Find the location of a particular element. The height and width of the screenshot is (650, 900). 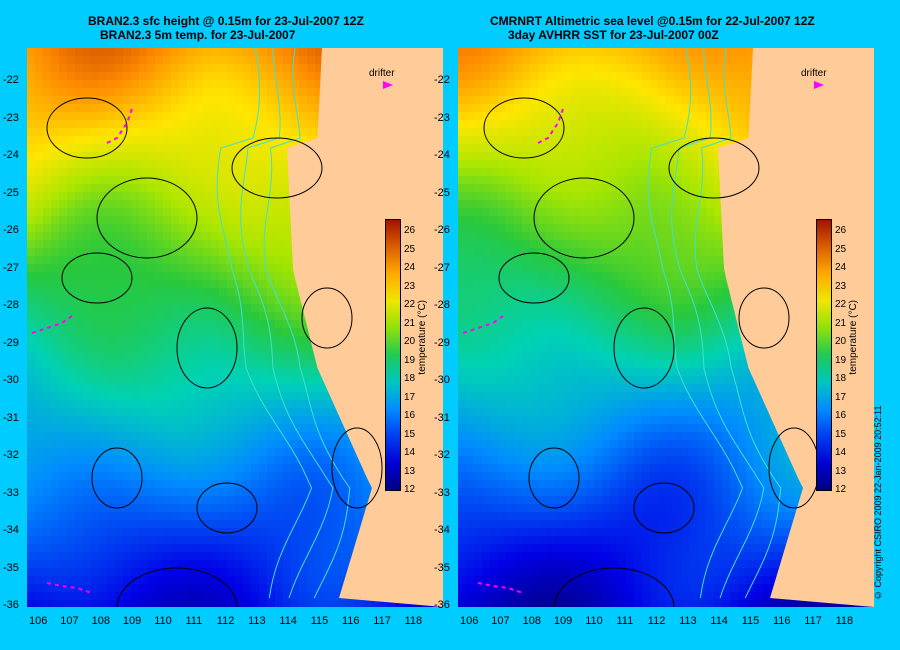

lon-tick-label: 117 is located at coordinates (813, 621).